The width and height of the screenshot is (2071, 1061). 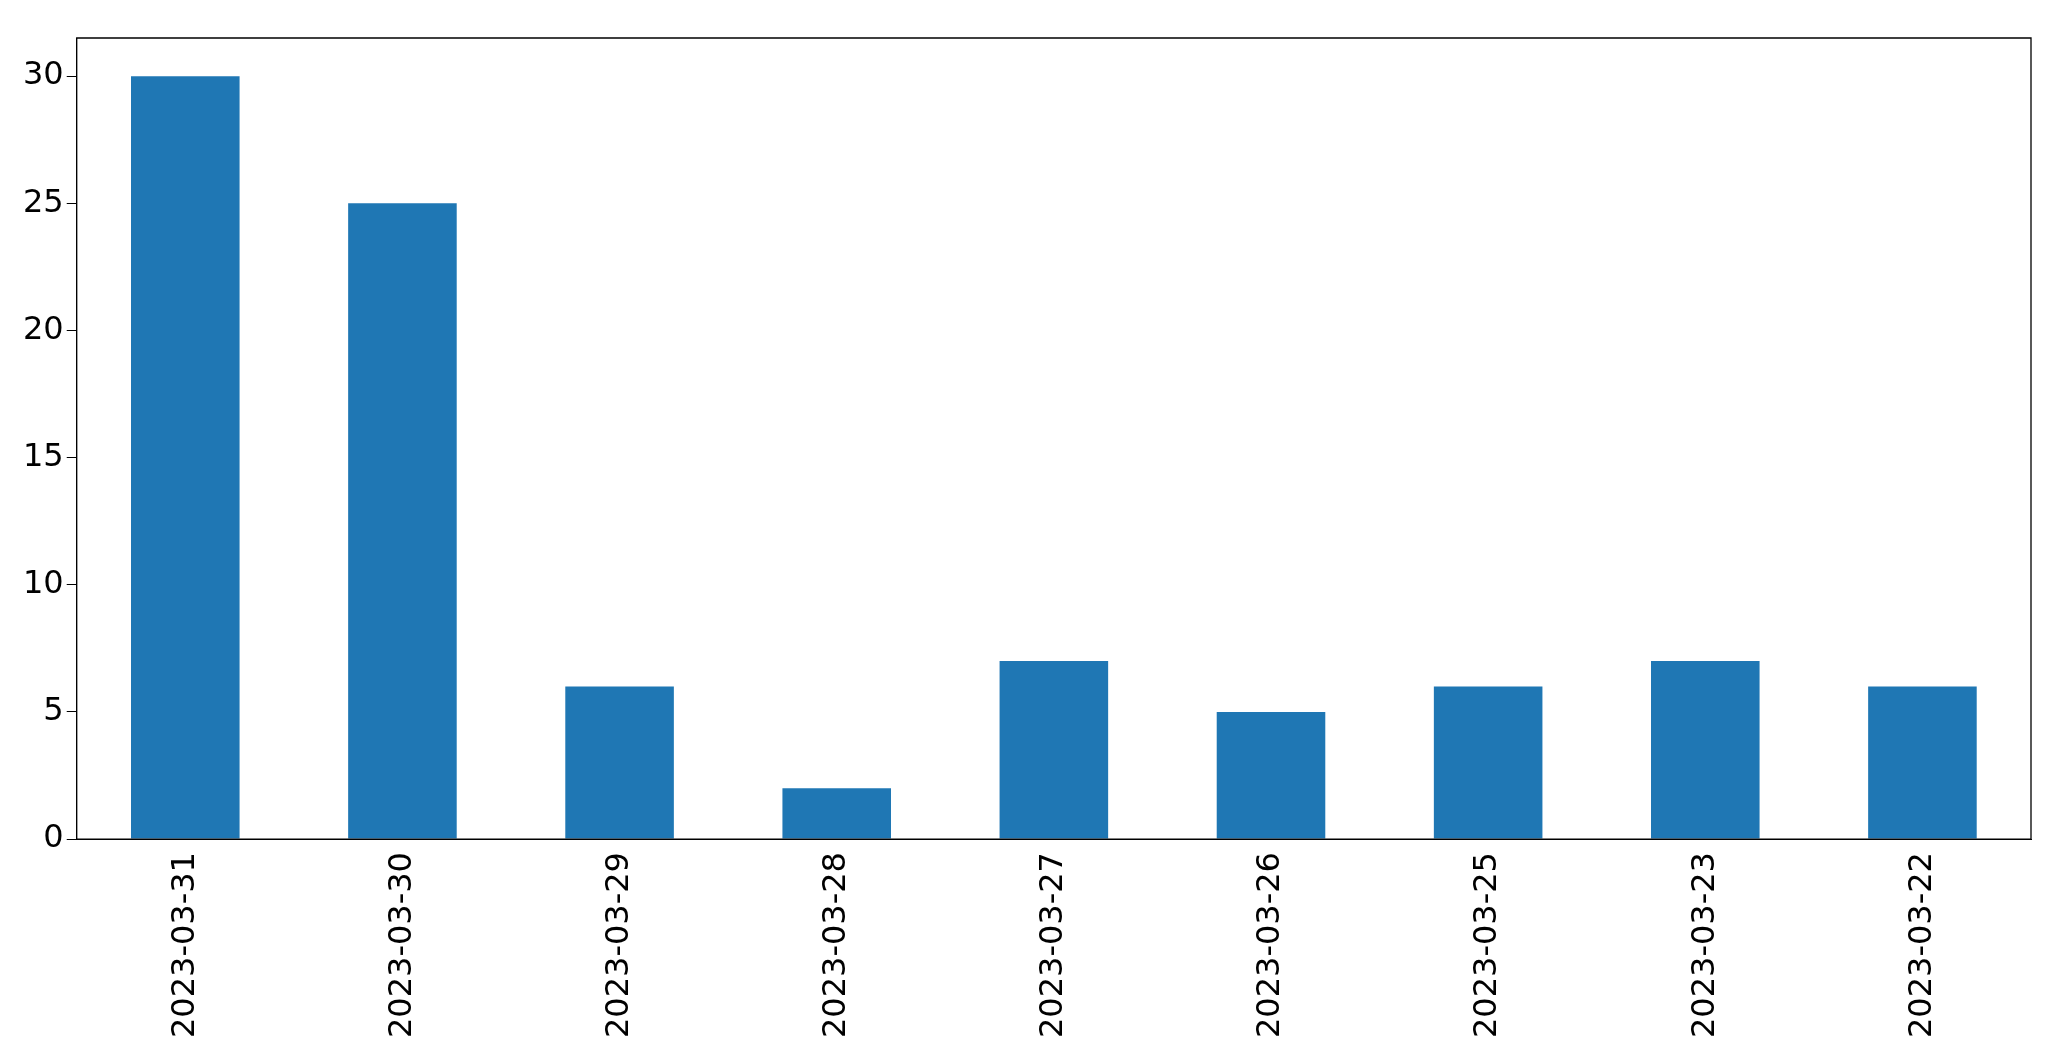 What do you see at coordinates (1268, 945) in the screenshot?
I see `x-tick-label: 2023-03-26` at bounding box center [1268, 945].